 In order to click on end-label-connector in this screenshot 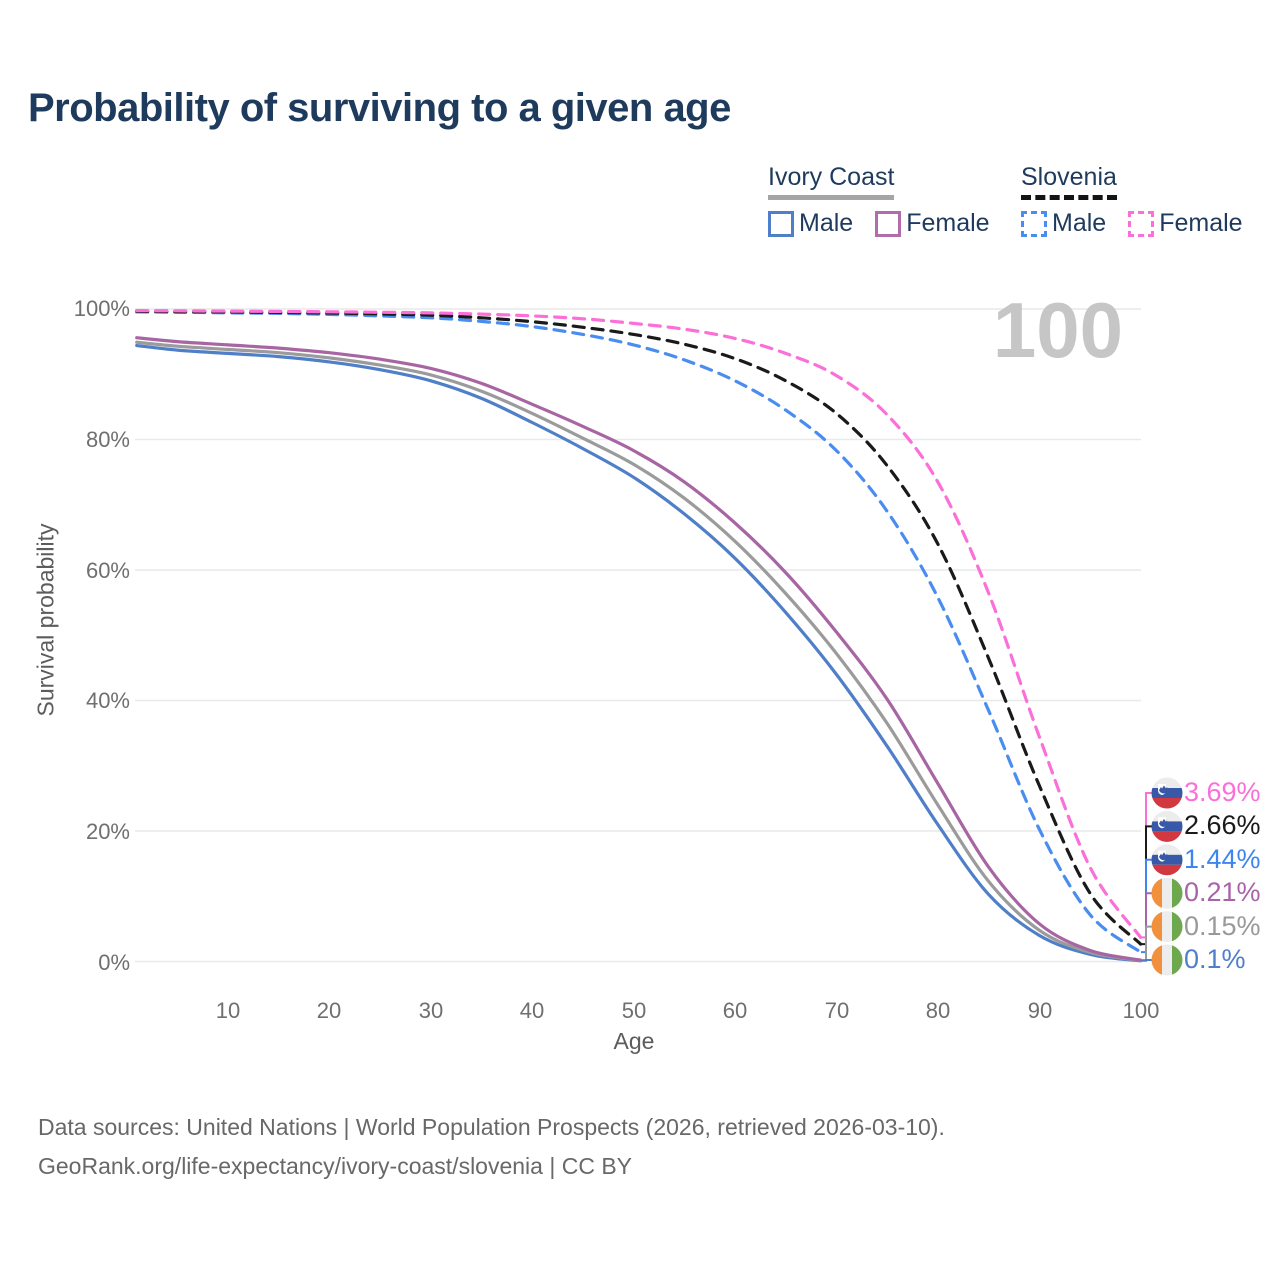, I will do `click(1146, 960)`.